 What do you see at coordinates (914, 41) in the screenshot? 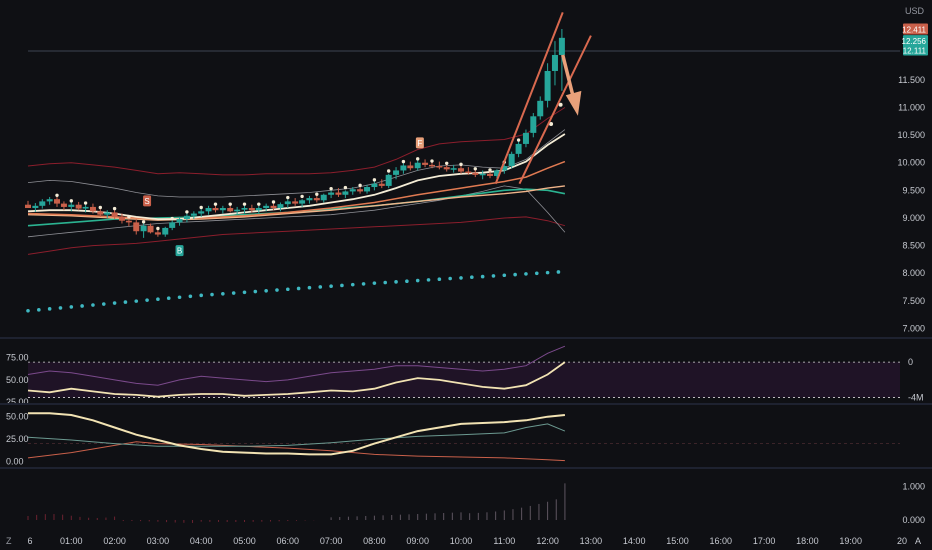
I see `price-tag-label: 12.256` at bounding box center [914, 41].